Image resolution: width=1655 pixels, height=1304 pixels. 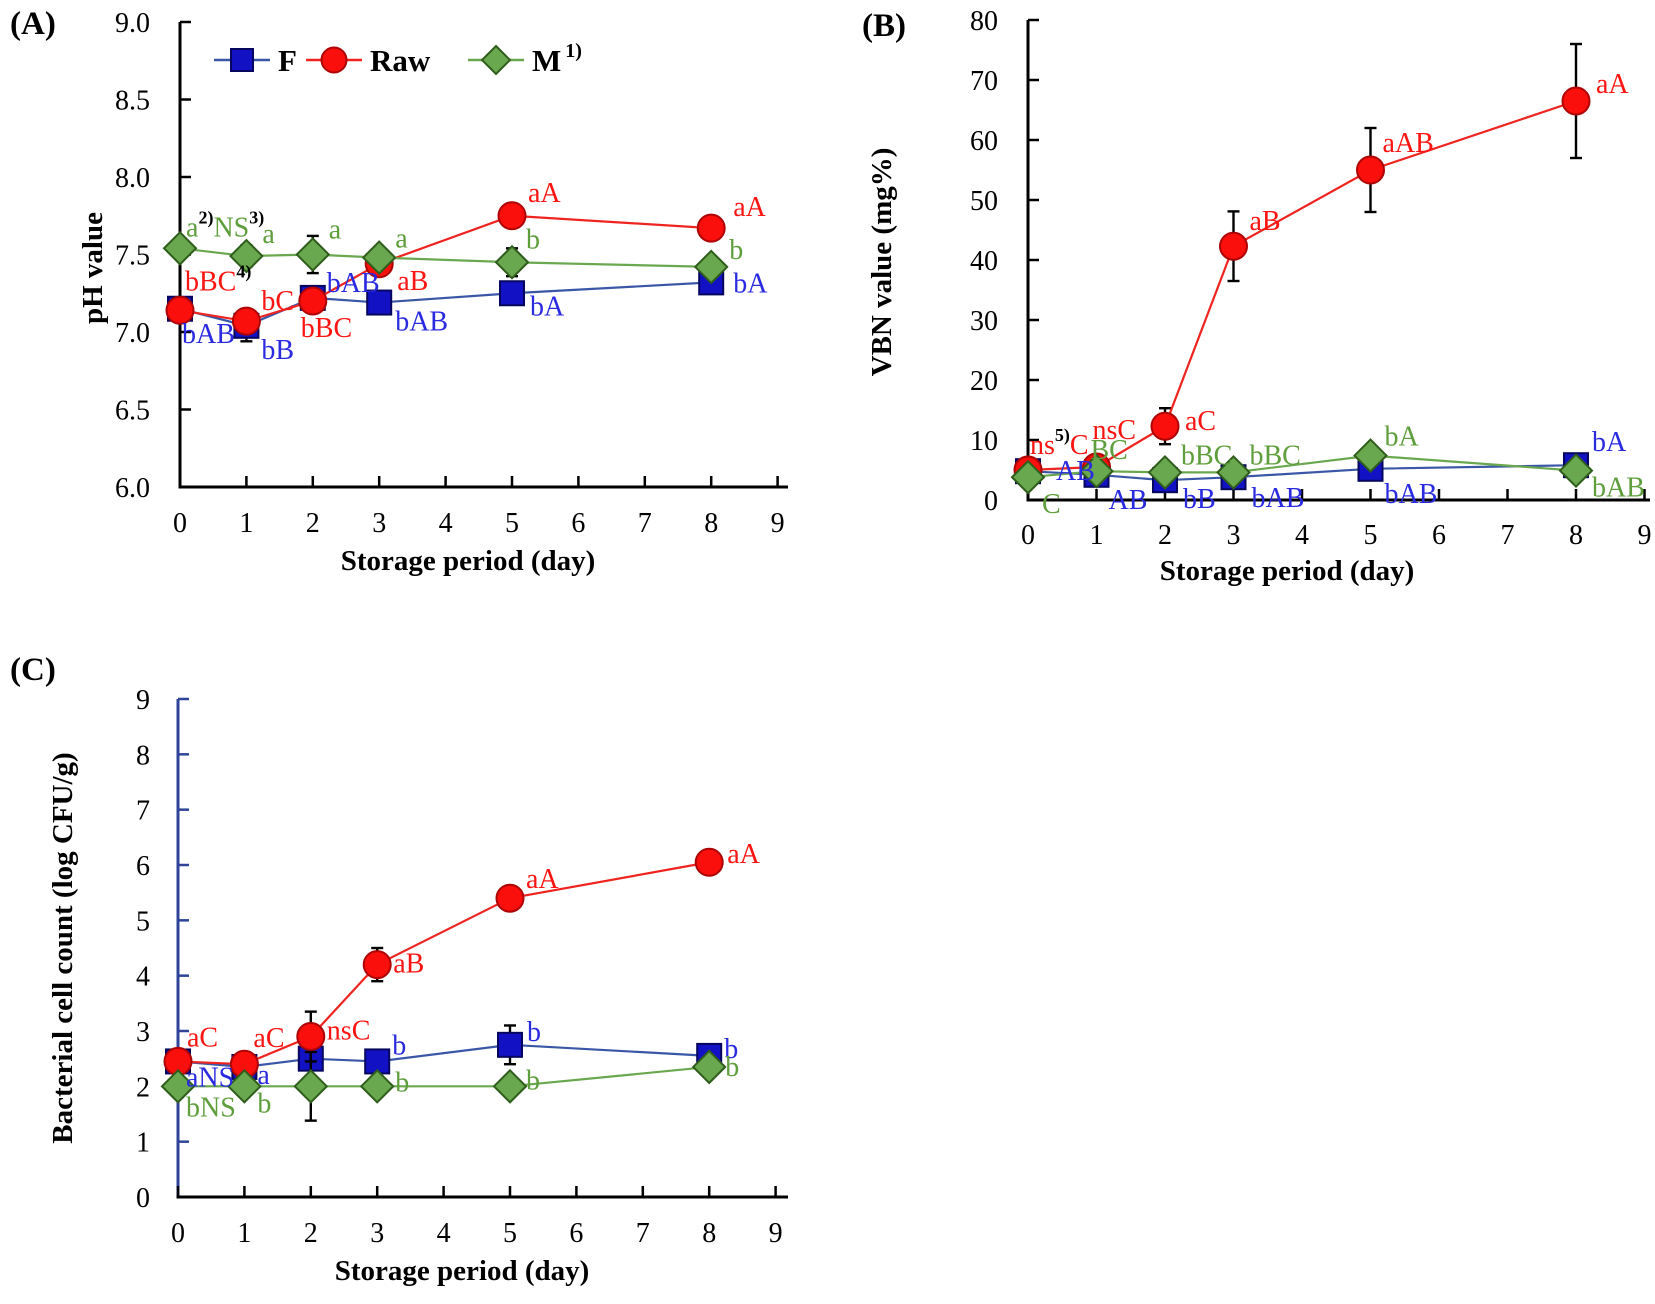 What do you see at coordinates (1051, 504) in the screenshot?
I see `sig-label-m-day0: C` at bounding box center [1051, 504].